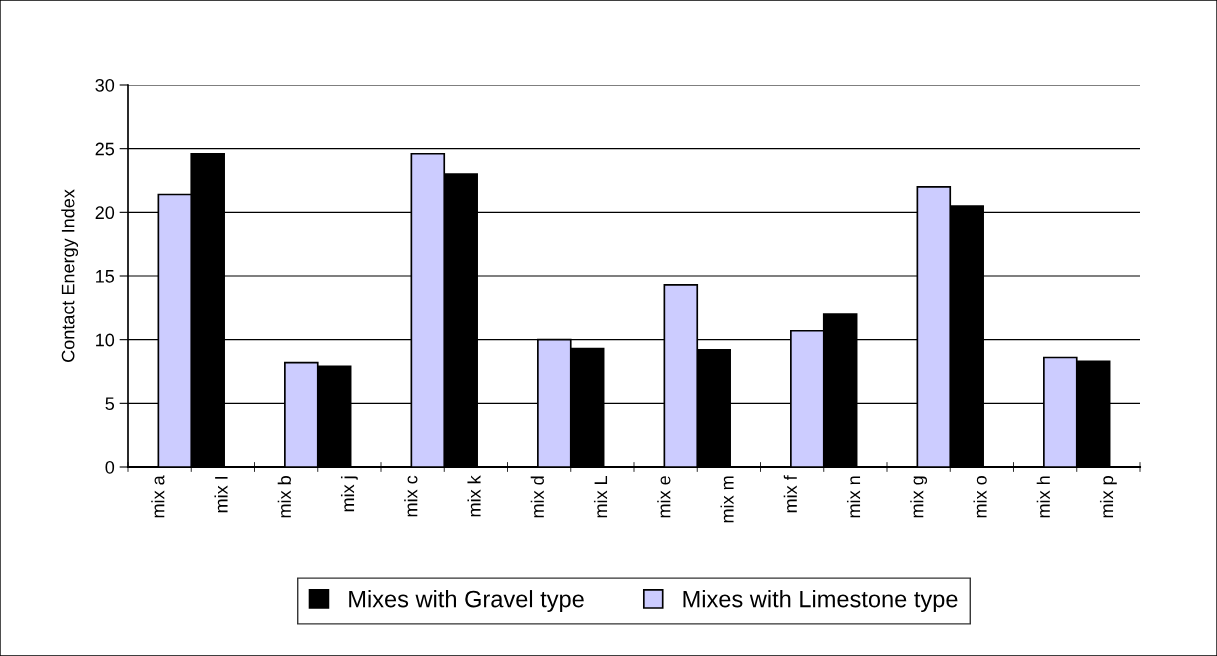 The image size is (1217, 656). I want to click on x-tick-label: mix g, so click(919, 497).